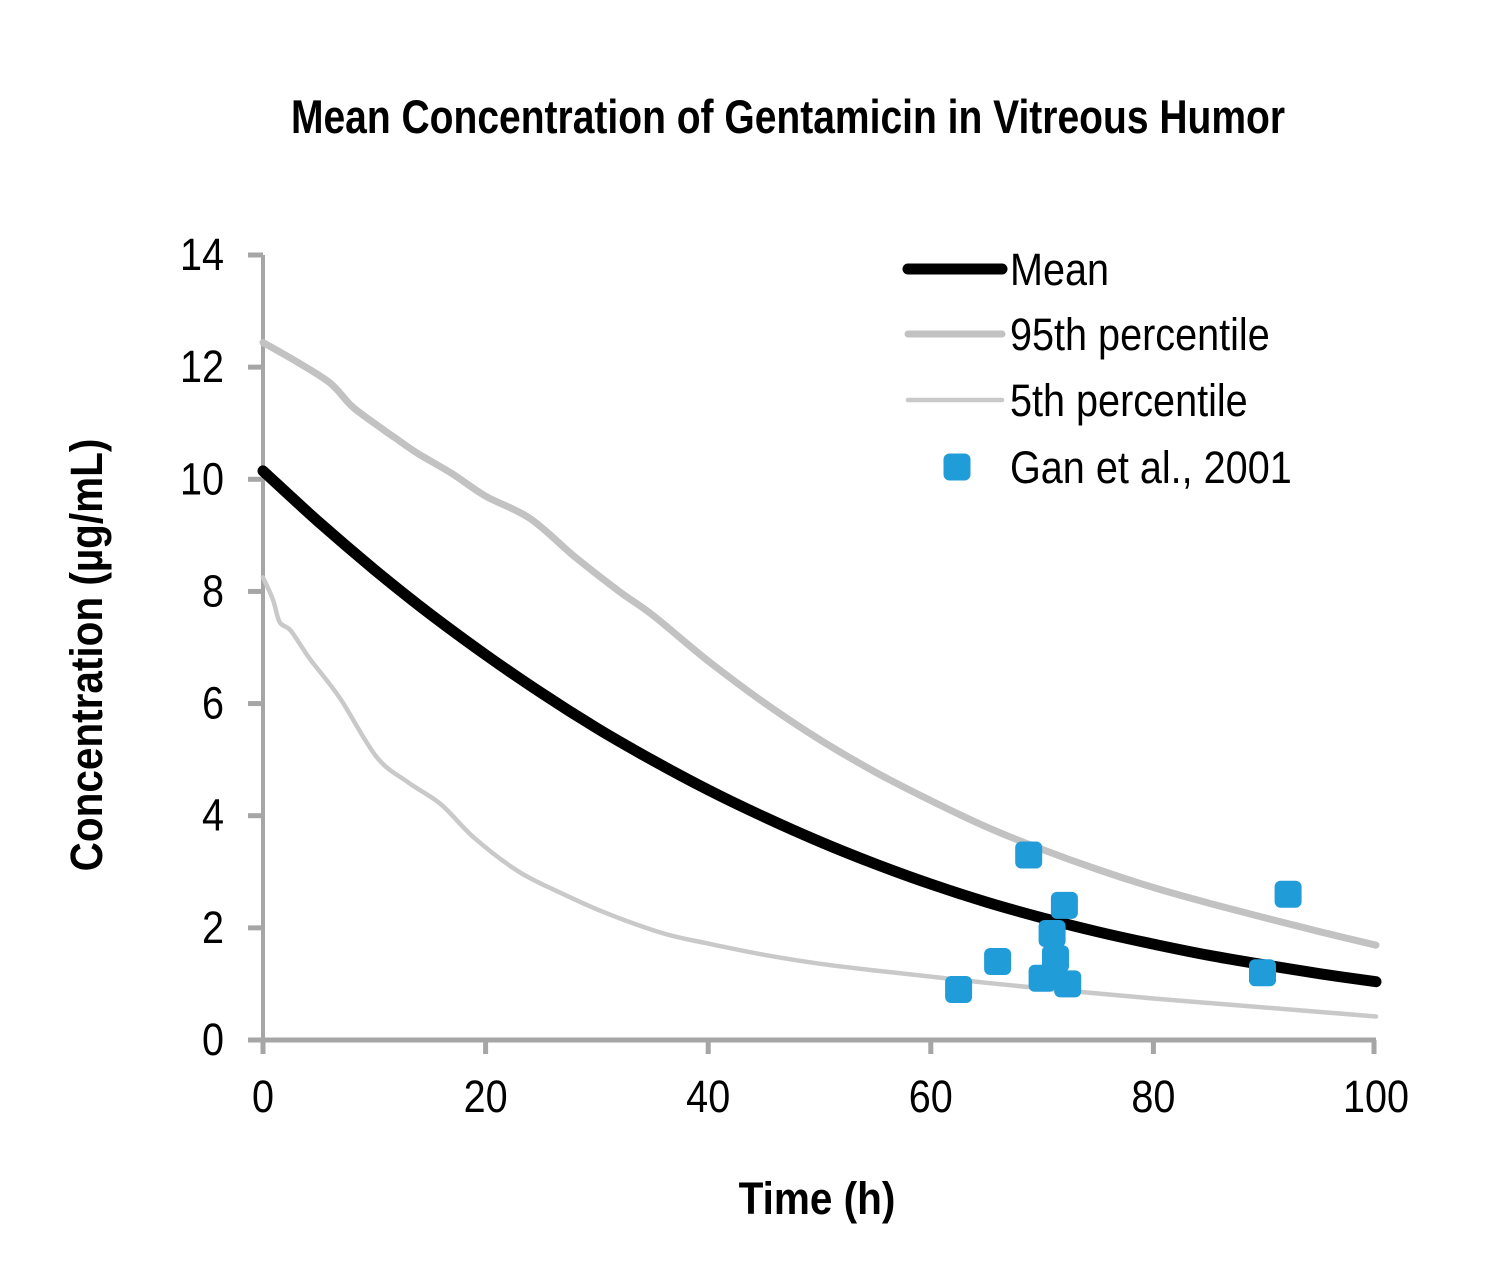  I want to click on x-tick-label: 60, so click(931, 1097).